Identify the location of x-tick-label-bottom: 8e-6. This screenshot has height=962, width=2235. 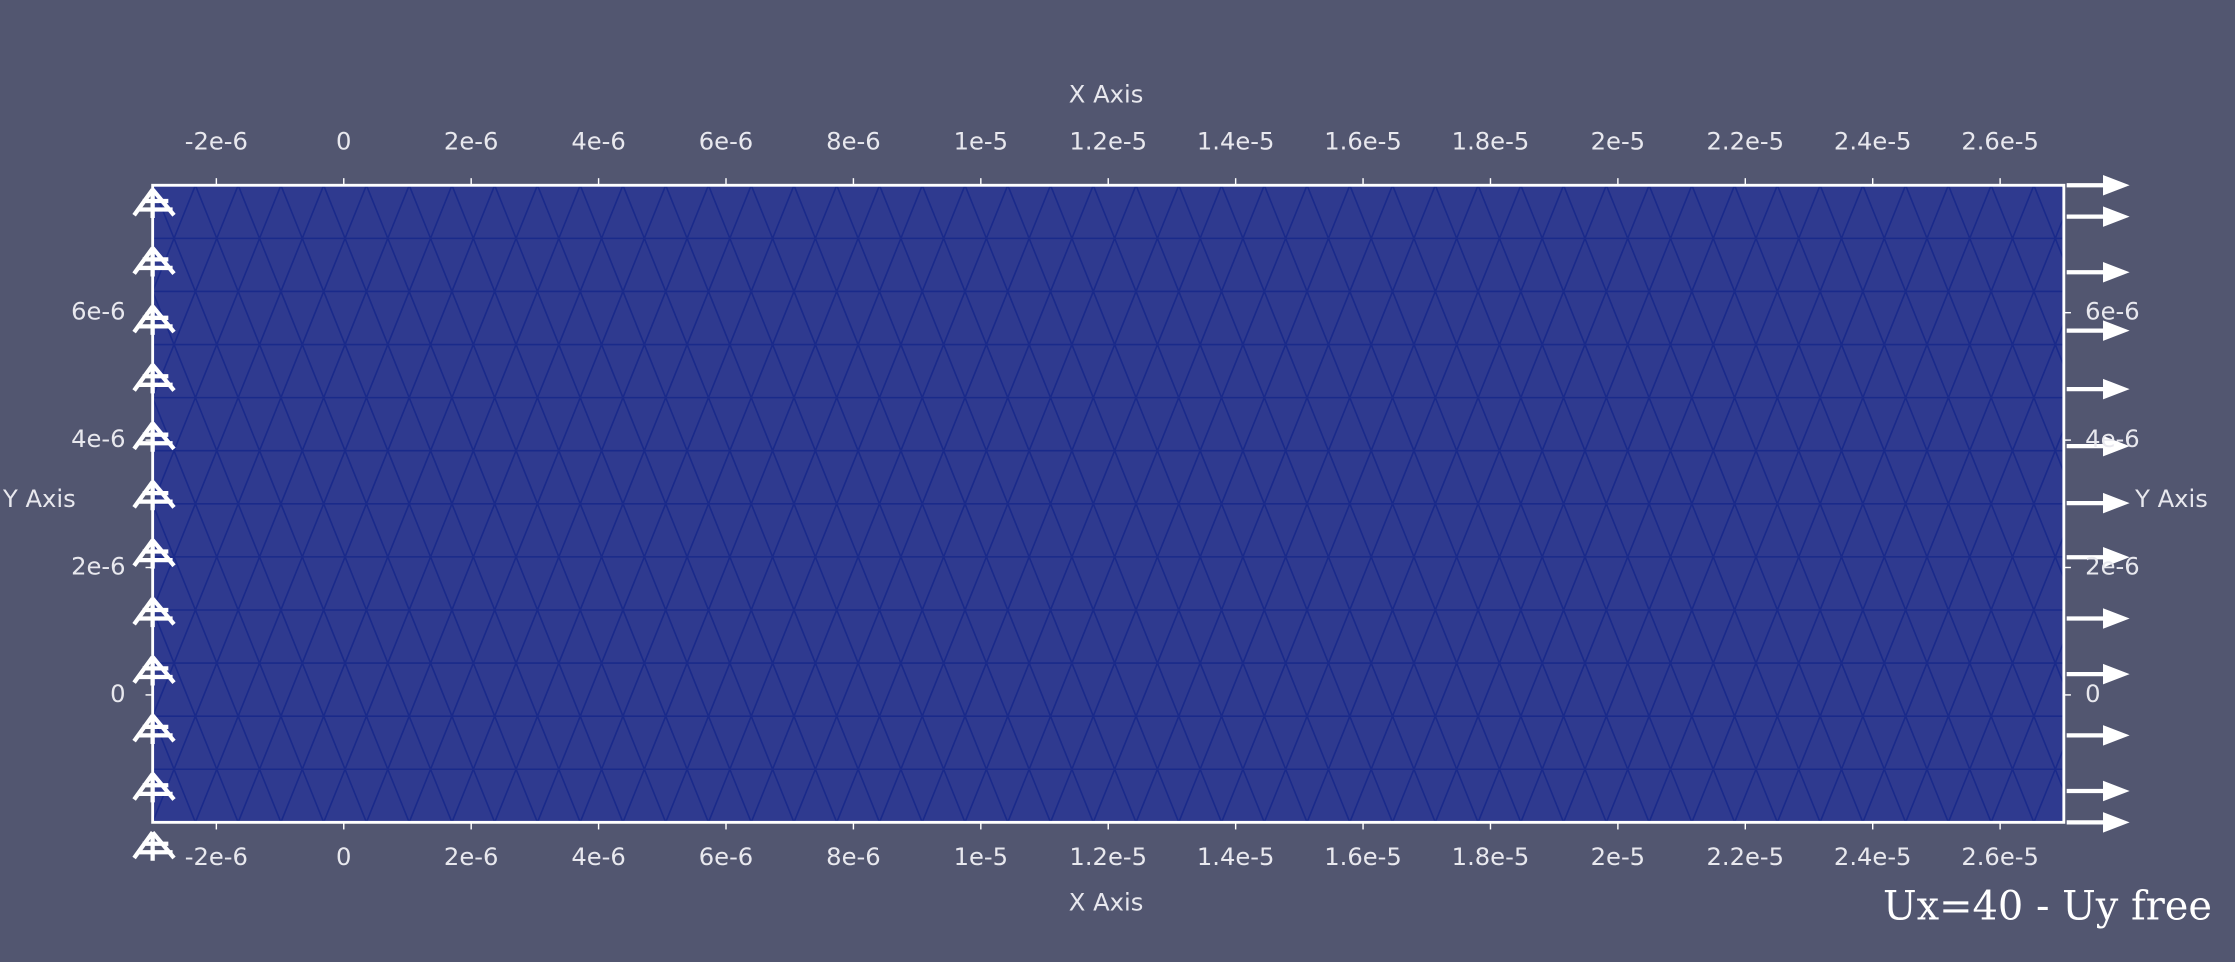
(853, 857).